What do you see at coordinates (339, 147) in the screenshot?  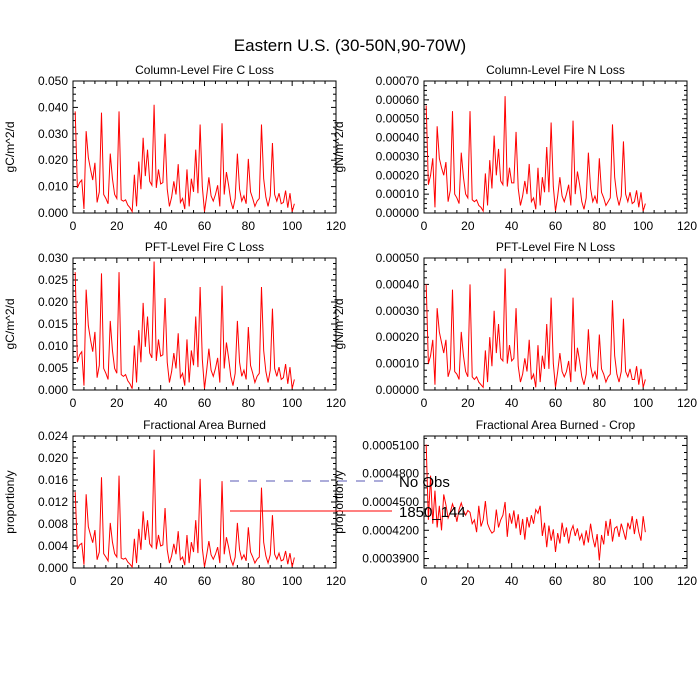 I see `panel-2-ylabel: gN/m^2/d` at bounding box center [339, 147].